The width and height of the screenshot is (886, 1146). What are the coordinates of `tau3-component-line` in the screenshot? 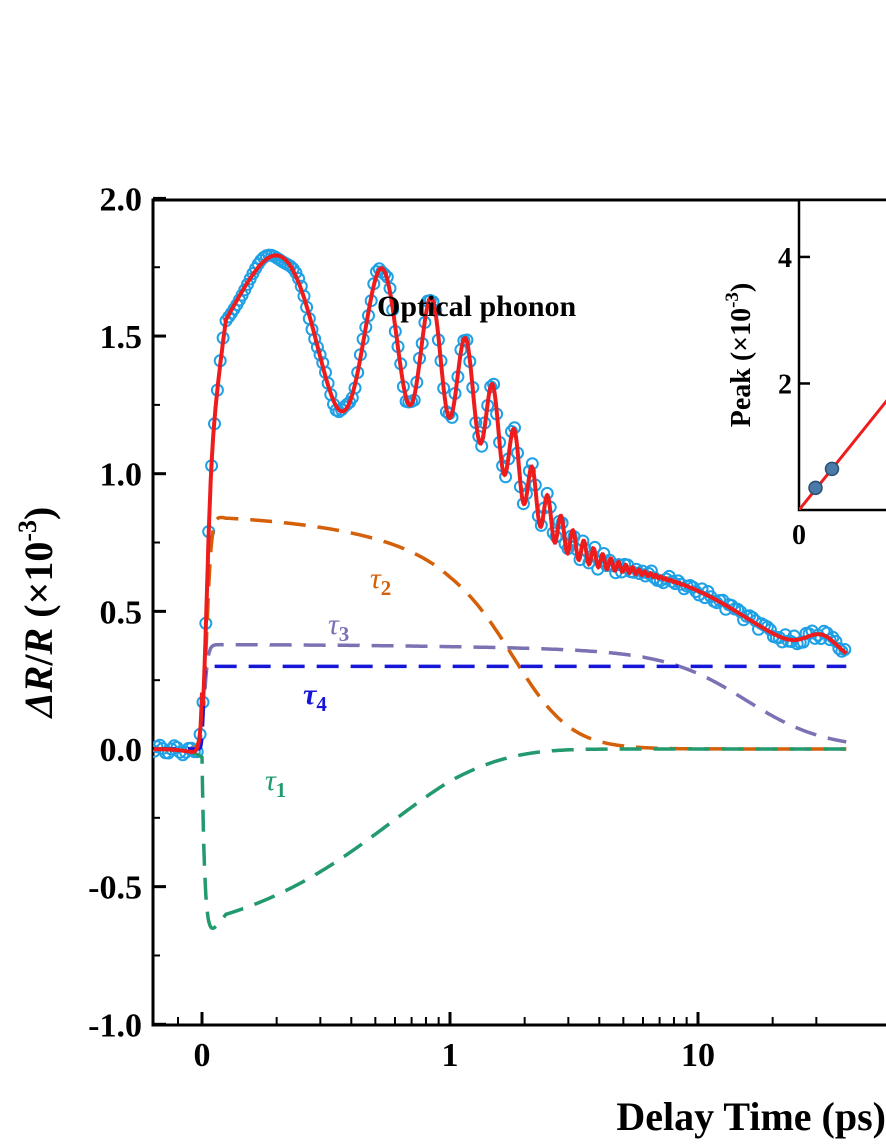 It's located at (500, 696).